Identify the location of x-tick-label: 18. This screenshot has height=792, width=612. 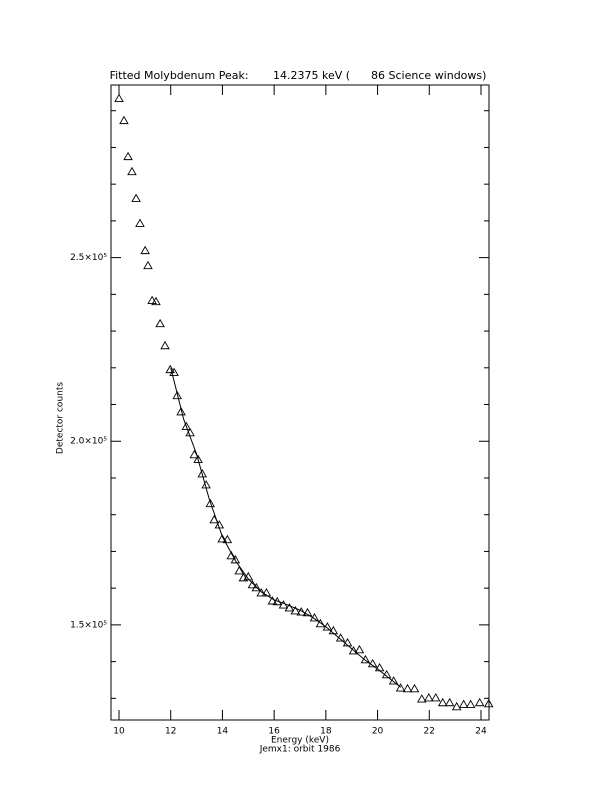
(326, 732).